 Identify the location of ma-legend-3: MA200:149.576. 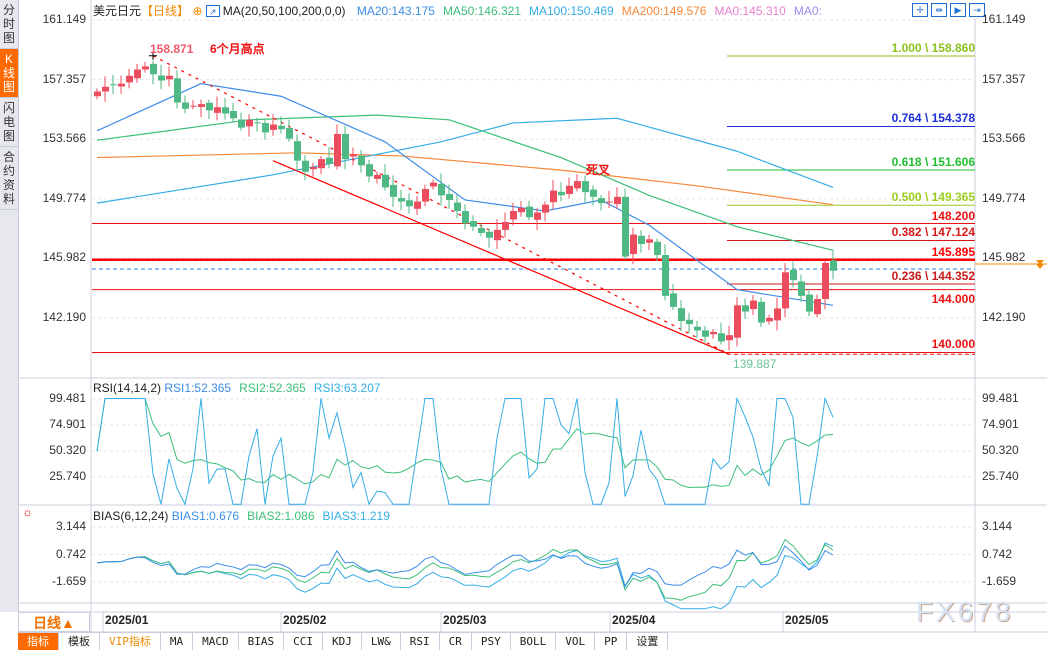
(664, 11).